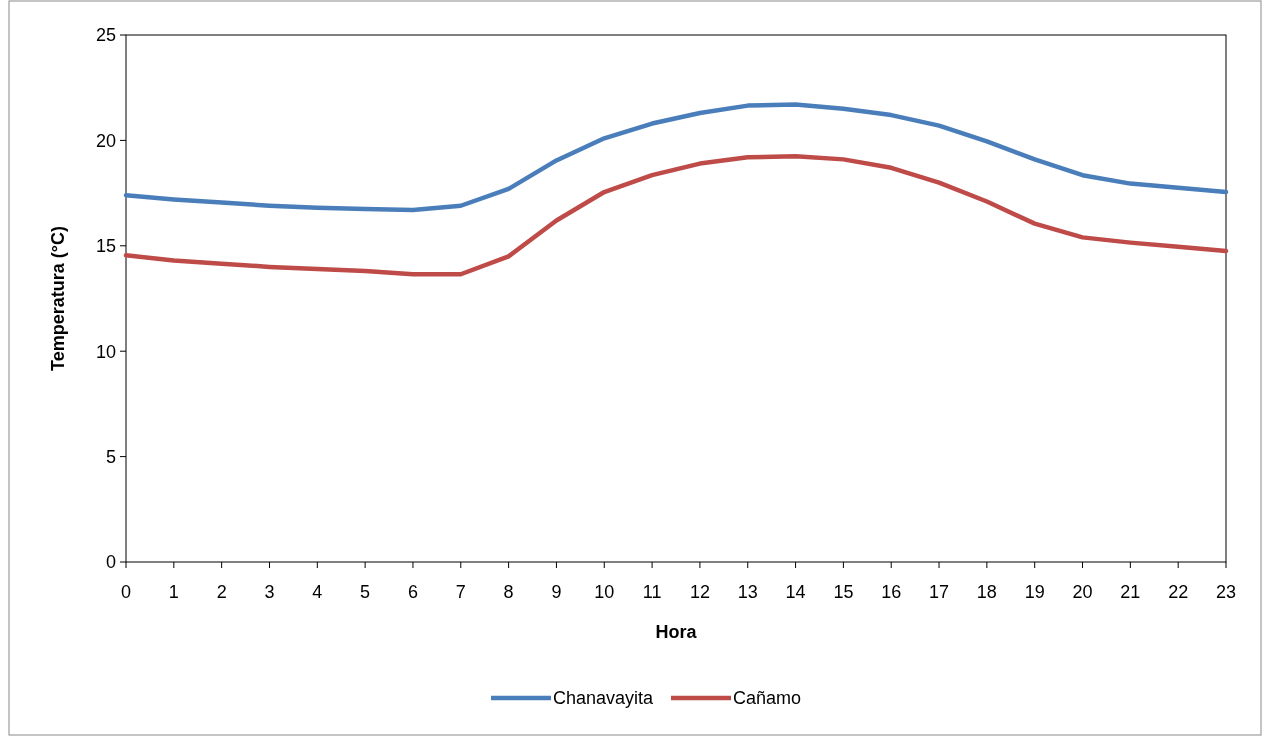 The width and height of the screenshot is (1264, 736). I want to click on x-tick-label: 18, so click(986, 592).